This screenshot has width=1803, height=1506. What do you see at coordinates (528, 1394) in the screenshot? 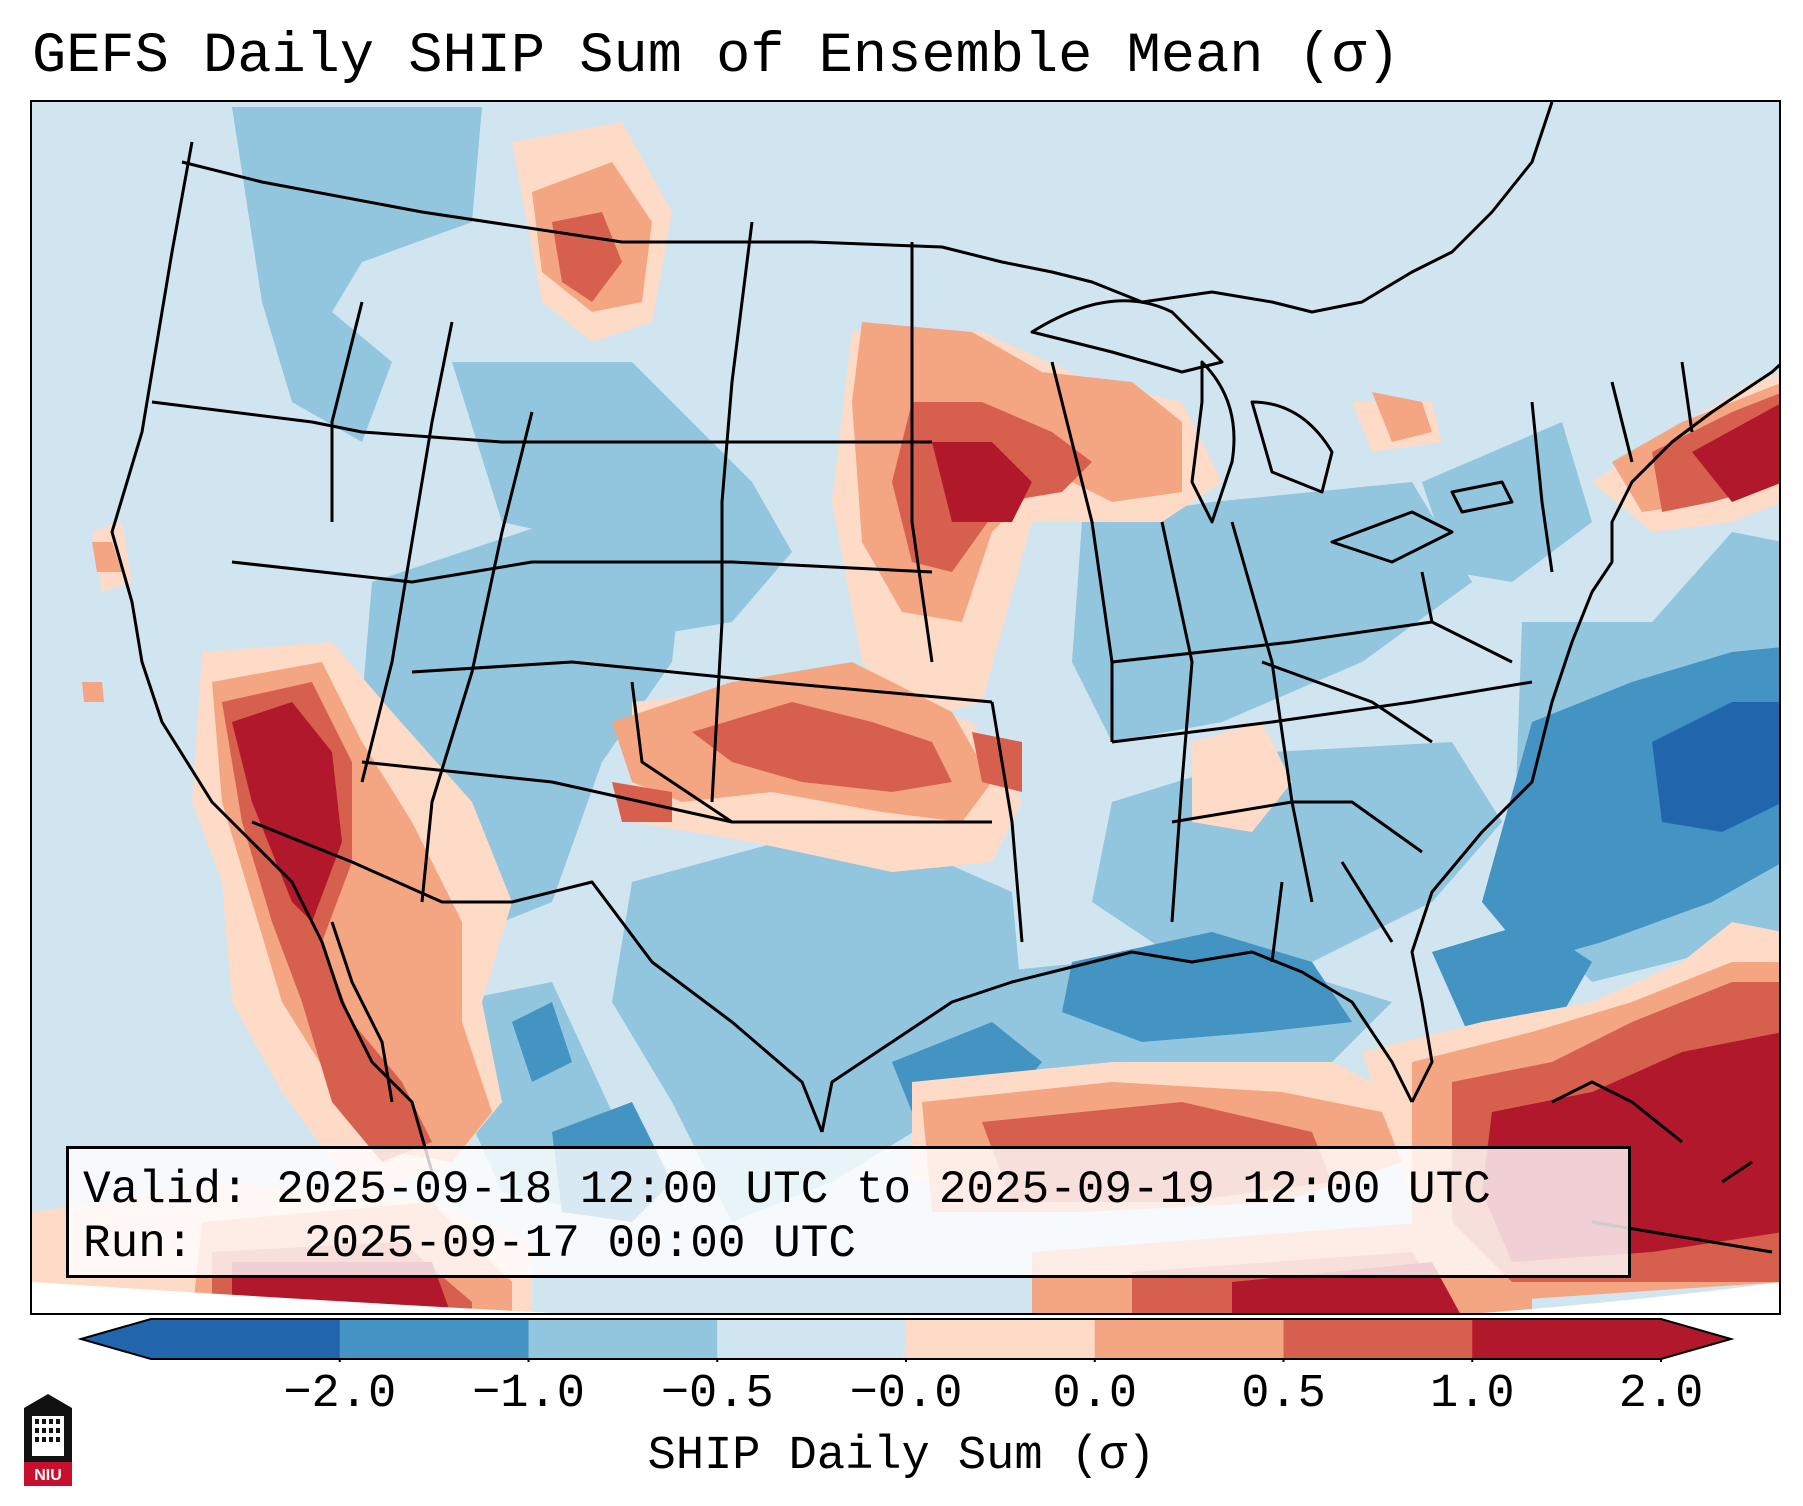
I see `colorbar-tick-label: −1.0` at bounding box center [528, 1394].